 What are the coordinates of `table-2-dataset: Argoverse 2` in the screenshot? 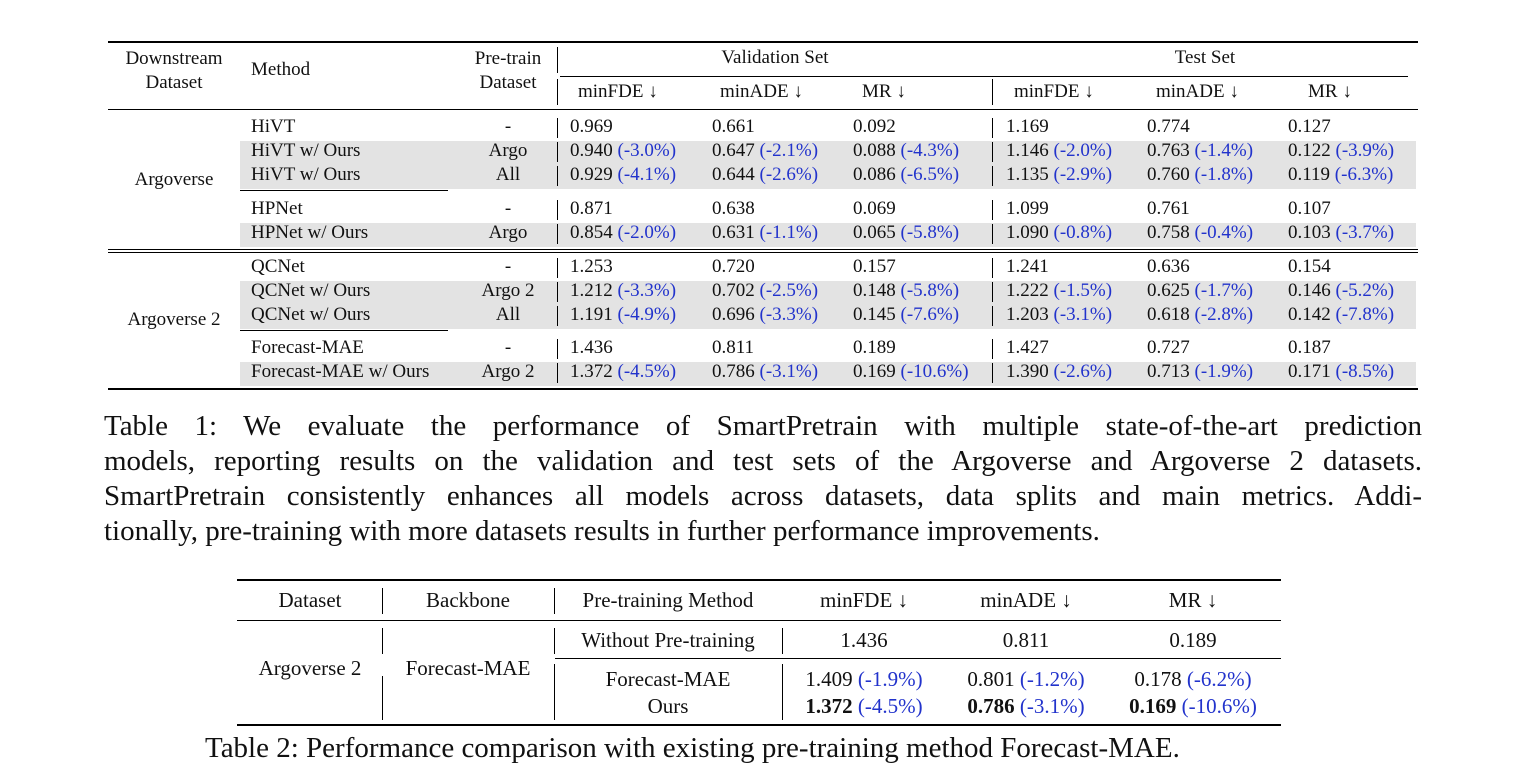 It's located at (310, 668).